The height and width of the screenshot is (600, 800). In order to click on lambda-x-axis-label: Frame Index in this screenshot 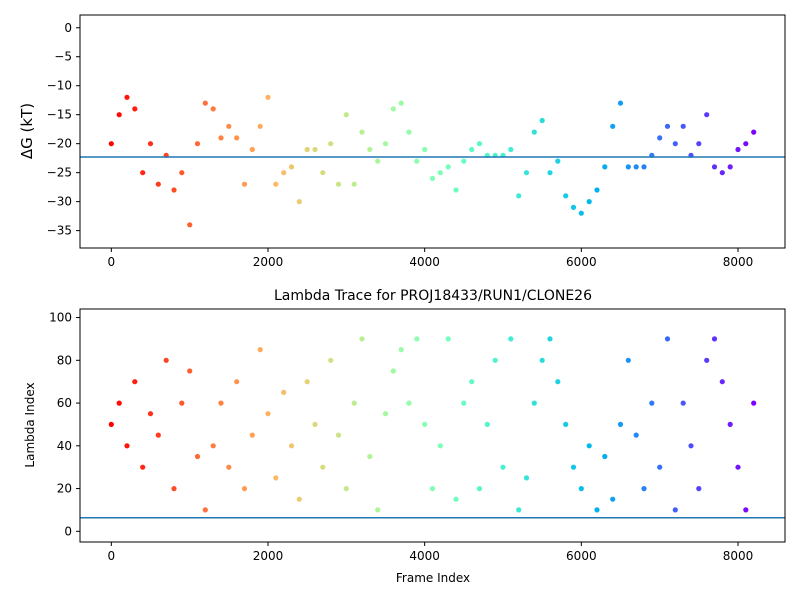, I will do `click(433, 578)`.